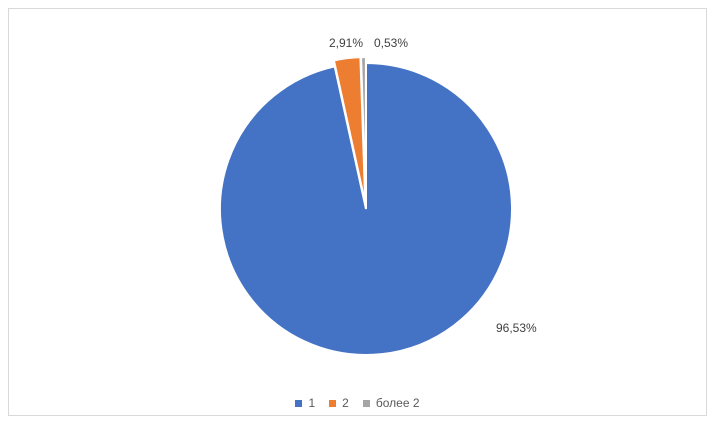  Describe the element at coordinates (345, 403) in the screenshot. I see `legend-label-2: 2` at that location.